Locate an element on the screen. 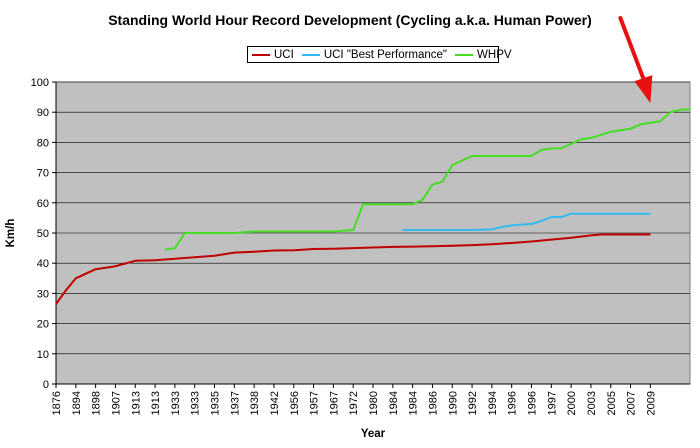 This screenshot has height=448, width=700. x-tick-label: 1938 is located at coordinates (255, 403).